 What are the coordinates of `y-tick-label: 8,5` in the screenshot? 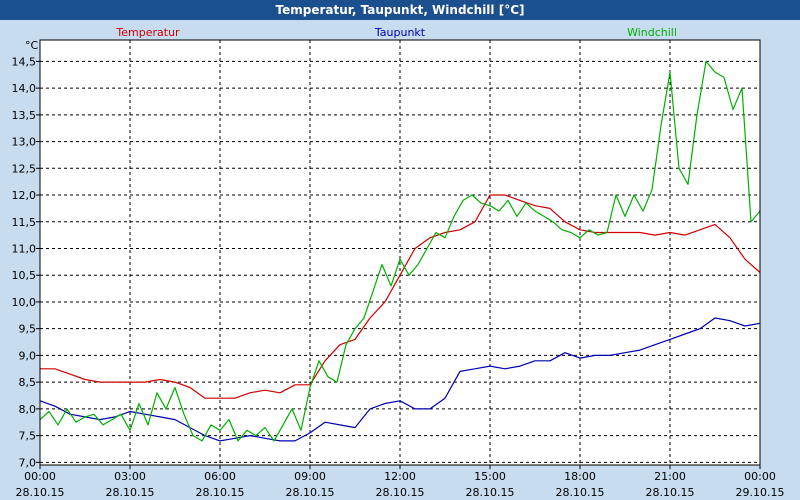 It's located at (28, 382).